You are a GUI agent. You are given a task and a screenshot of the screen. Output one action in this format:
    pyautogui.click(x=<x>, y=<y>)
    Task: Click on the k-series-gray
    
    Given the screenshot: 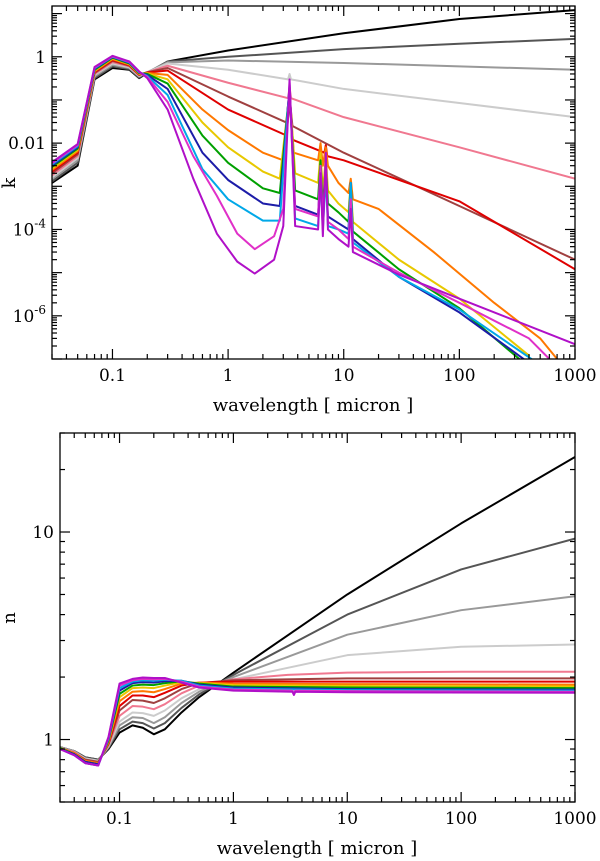 What is the action you would take?
    pyautogui.click(x=313, y=119)
    